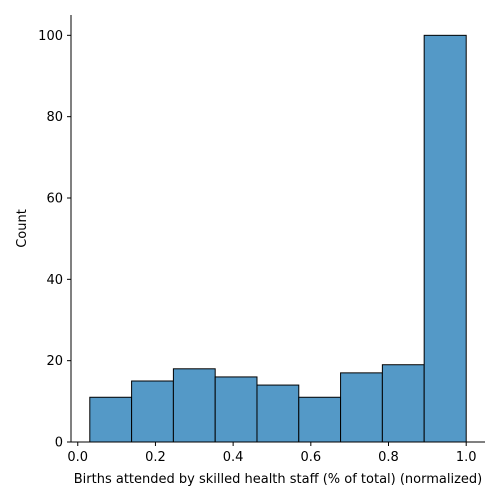 This screenshot has width=500, height=500. What do you see at coordinates (54, 361) in the screenshot?
I see `y-tick-label-1: 20` at bounding box center [54, 361].